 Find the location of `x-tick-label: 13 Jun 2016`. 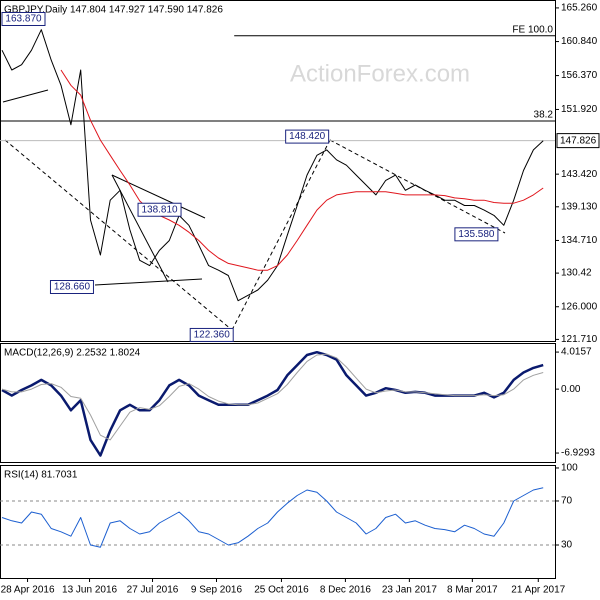

x-tick-label: 13 Jun 2016 is located at coordinates (89, 590).